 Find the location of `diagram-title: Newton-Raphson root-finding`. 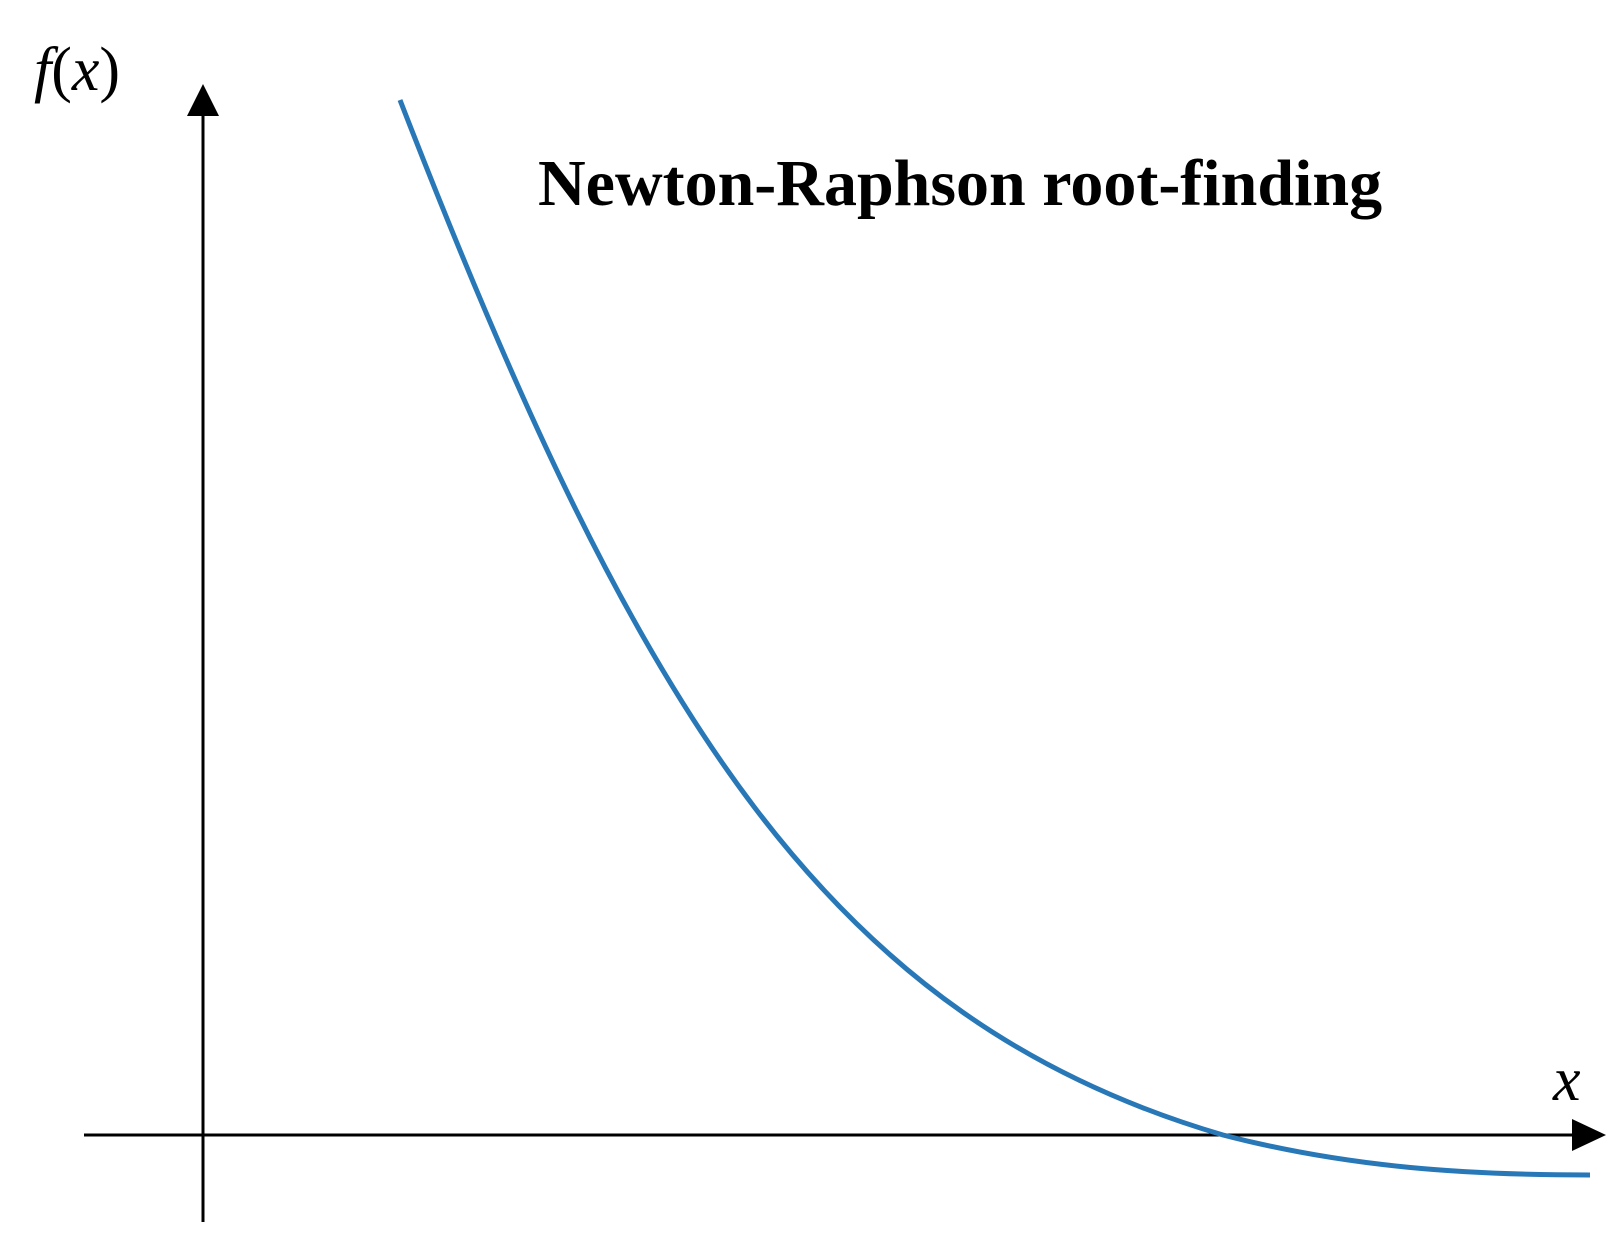

diagram-title: Newton-Raphson root-finding is located at coordinates (960, 183).